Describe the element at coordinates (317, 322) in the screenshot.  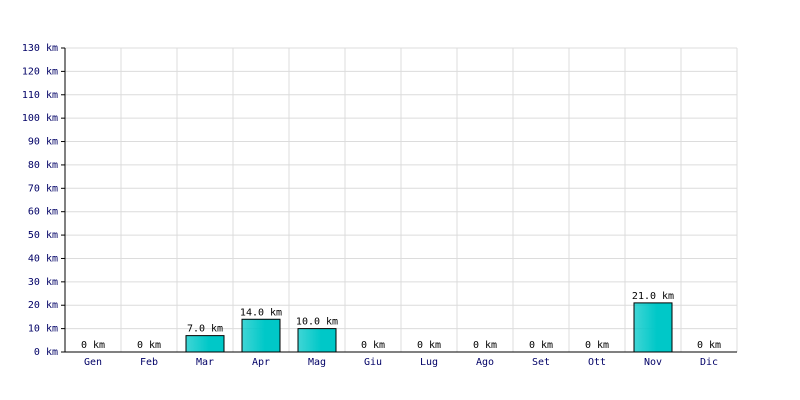
I see `value-label: 10.0 km` at that location.